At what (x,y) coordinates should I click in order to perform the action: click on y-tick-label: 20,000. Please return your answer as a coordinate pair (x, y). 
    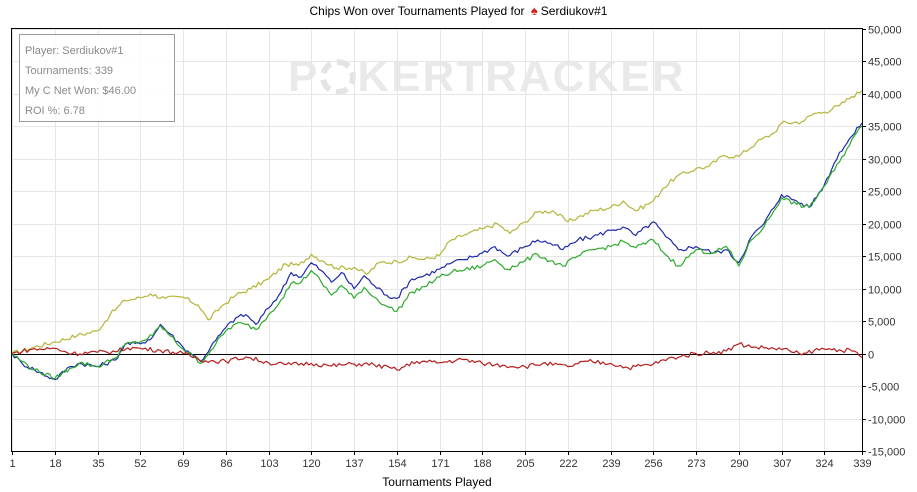
    Looking at the image, I should click on (885, 226).